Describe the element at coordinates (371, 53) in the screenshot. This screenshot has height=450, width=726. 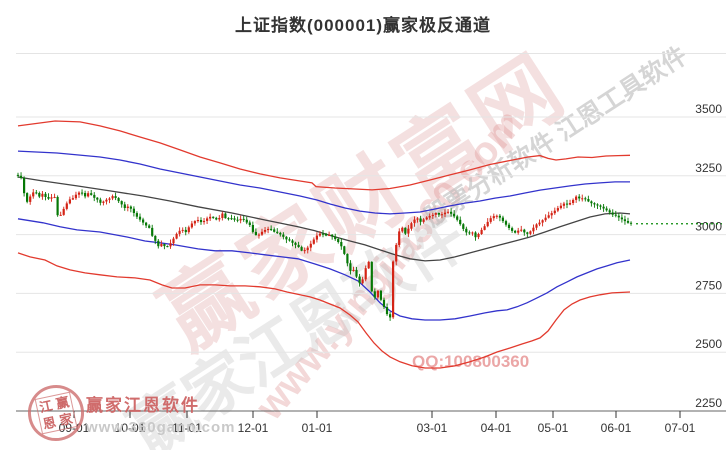
I see `title-divider` at that location.